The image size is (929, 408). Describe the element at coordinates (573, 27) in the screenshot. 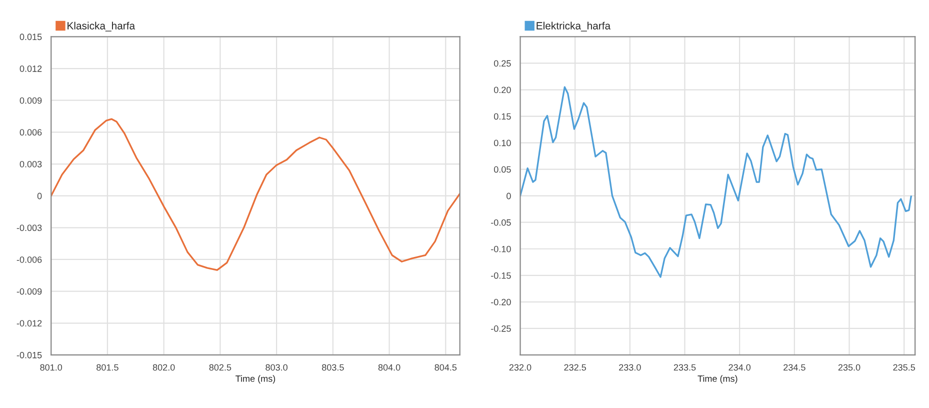

I see `legend-label: Elektricka_harfa` at that location.